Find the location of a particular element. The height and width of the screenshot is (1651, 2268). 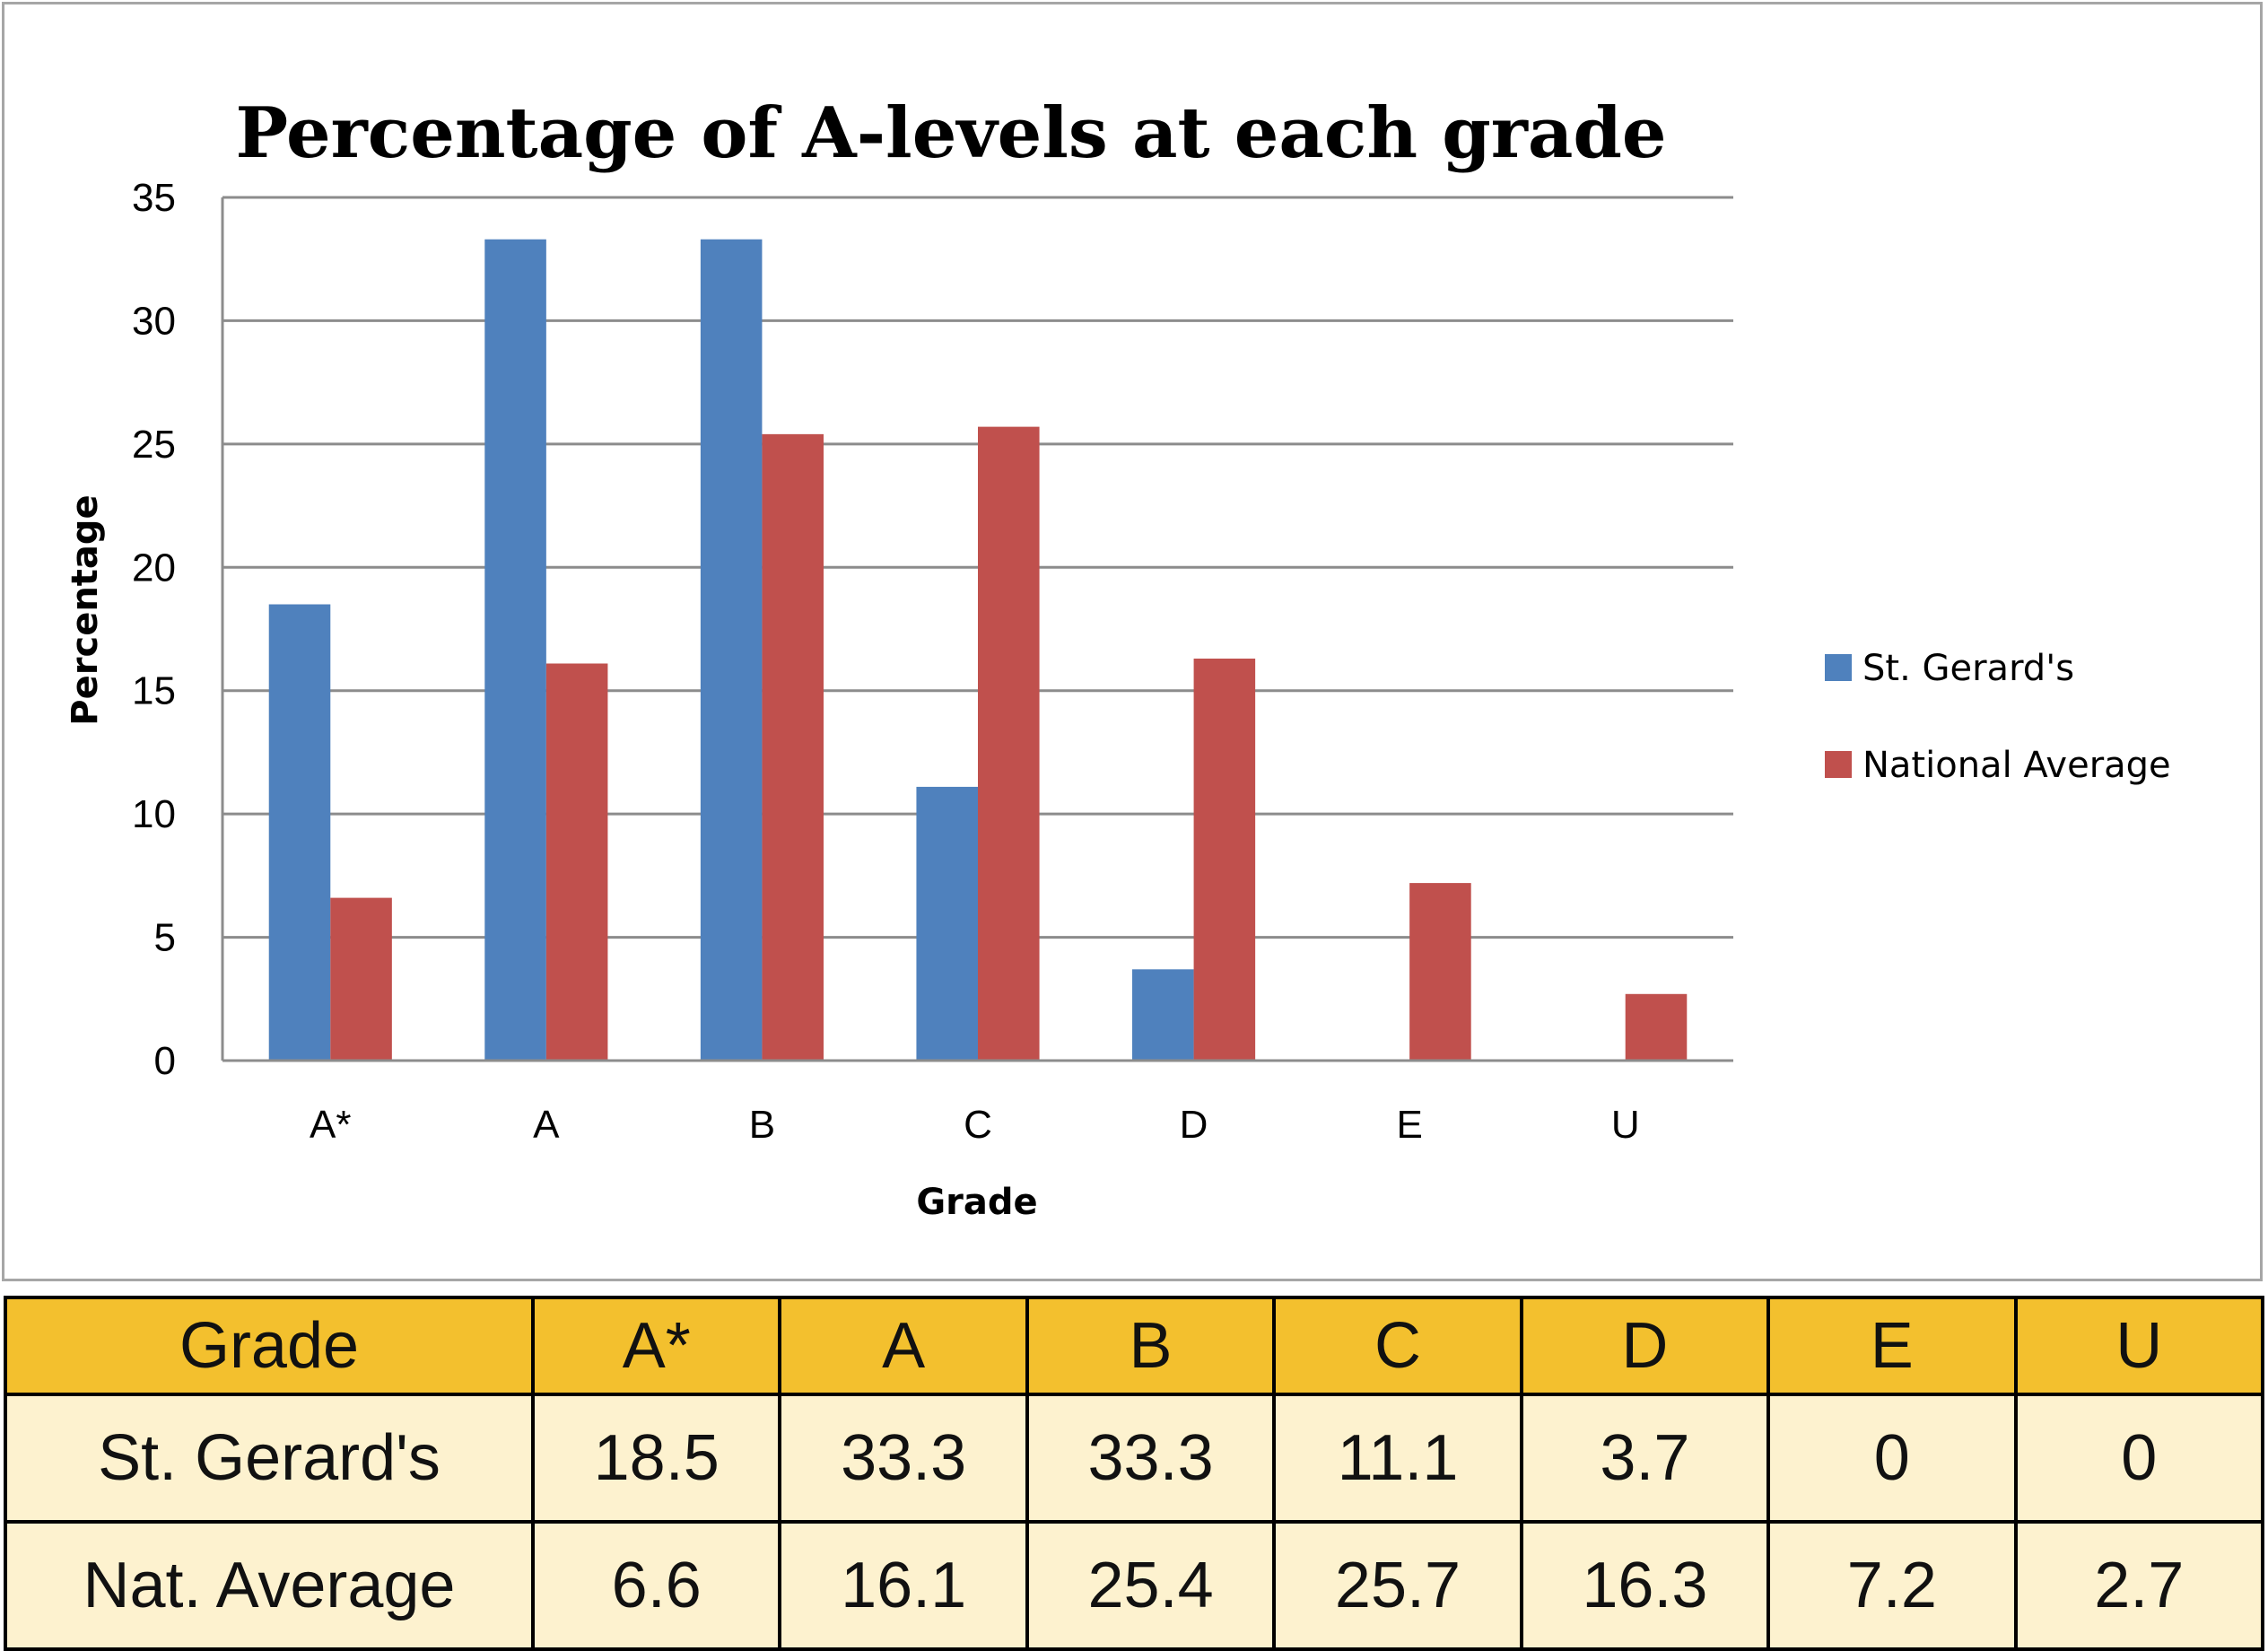

y-tick-label: 5 is located at coordinates (165, 938).